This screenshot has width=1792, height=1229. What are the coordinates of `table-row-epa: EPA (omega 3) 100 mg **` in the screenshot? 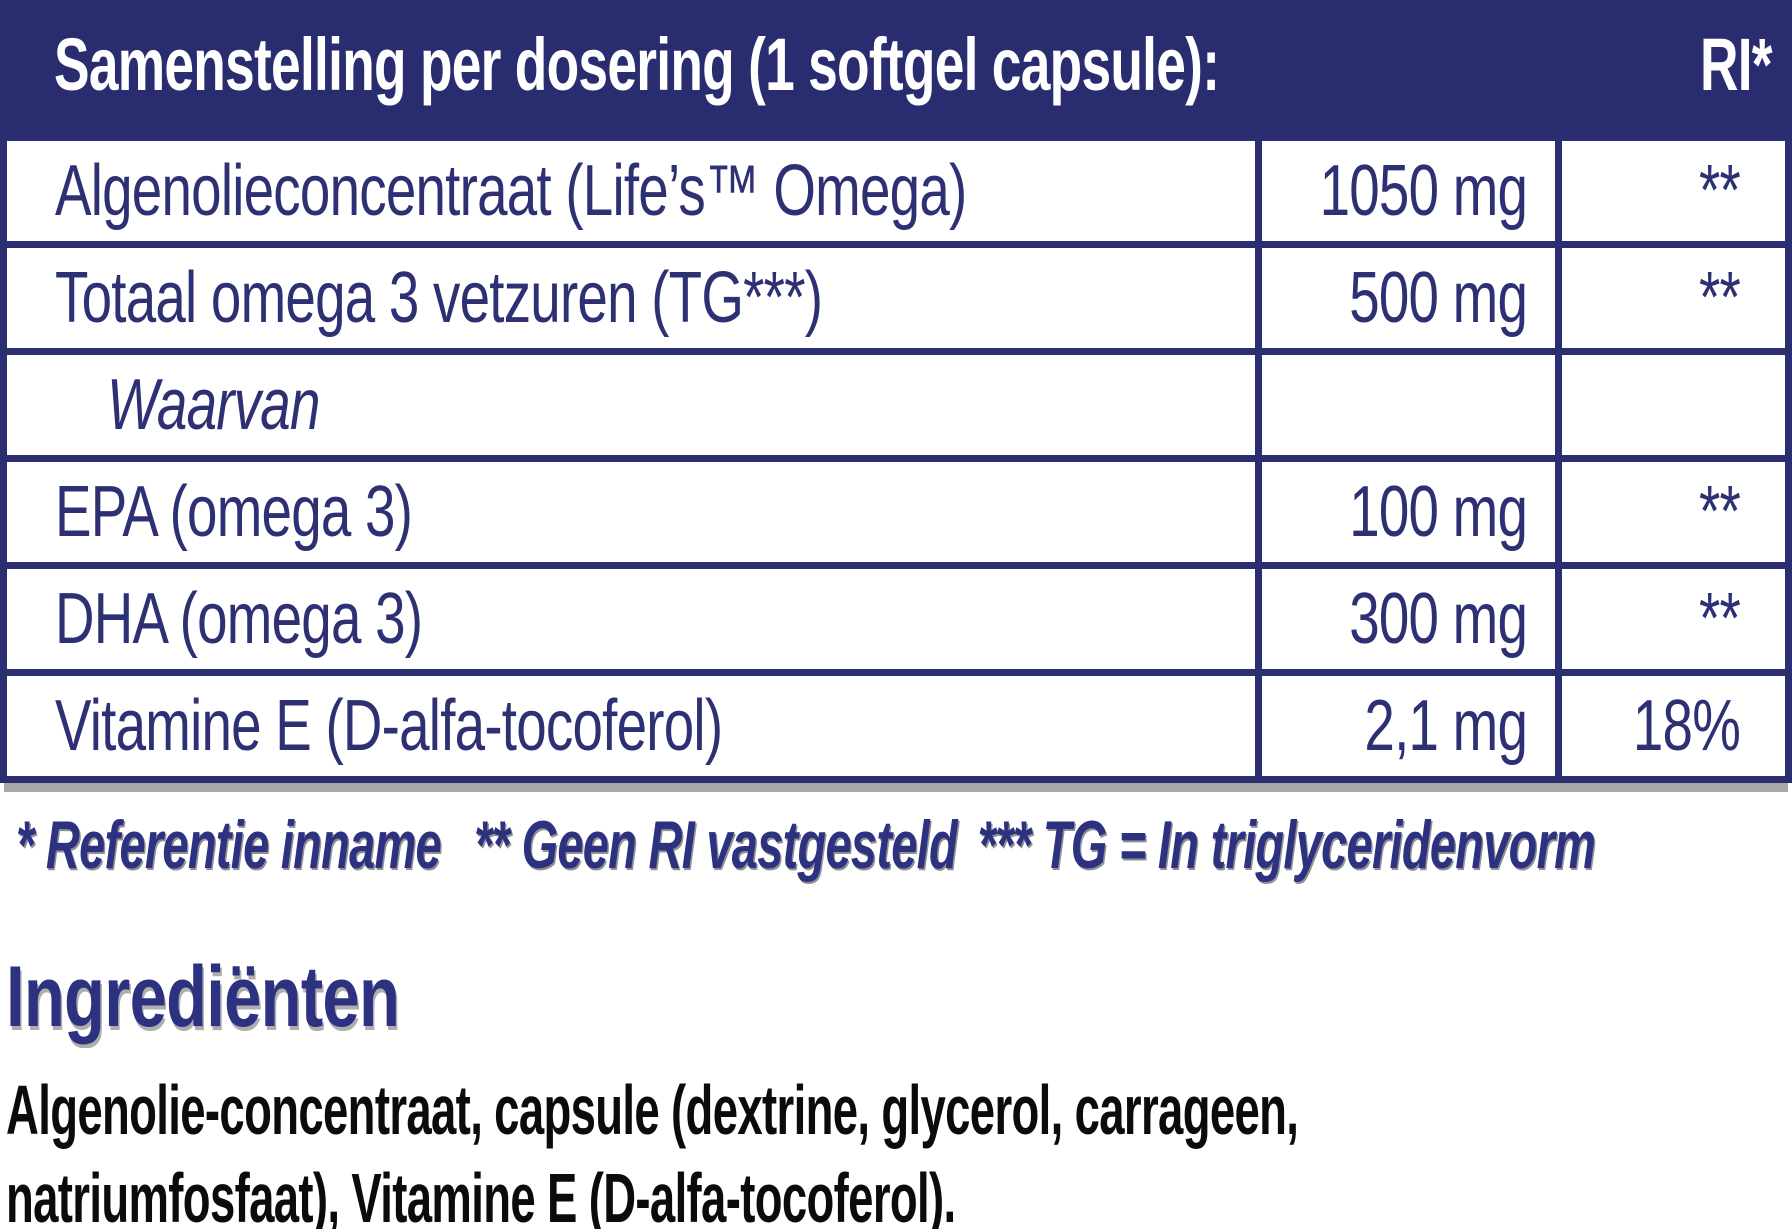 It's located at (896, 508).